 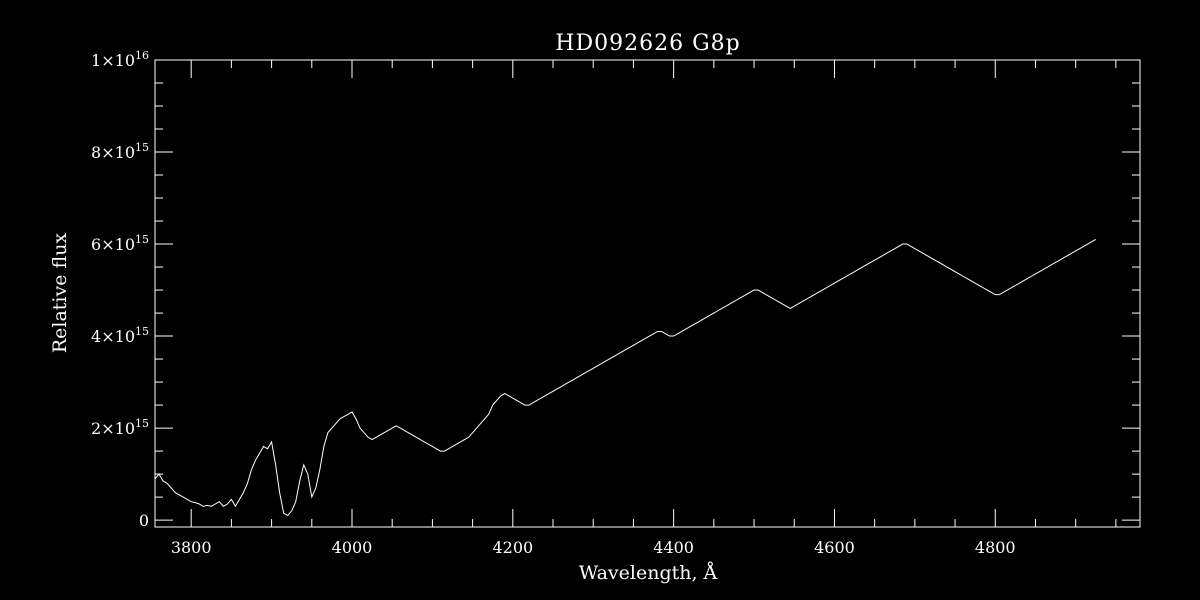 I want to click on y-tick-exponent: 16, so click(x=142, y=55).